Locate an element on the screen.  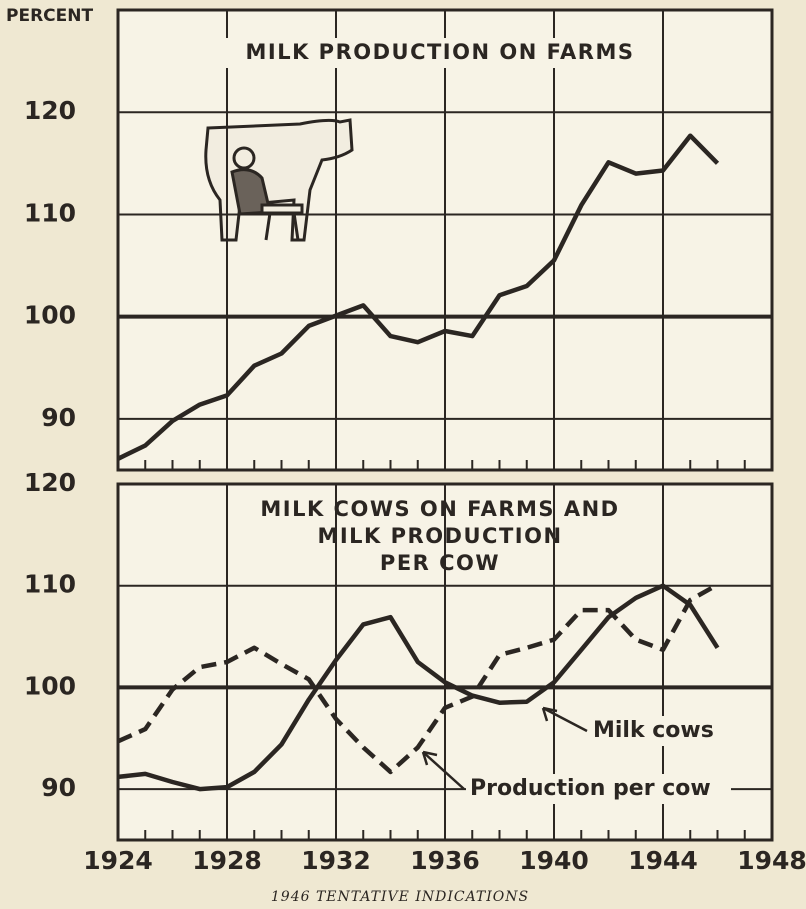
chart-title: MILK COWS ON FARMS AND is located at coordinates (439, 509).